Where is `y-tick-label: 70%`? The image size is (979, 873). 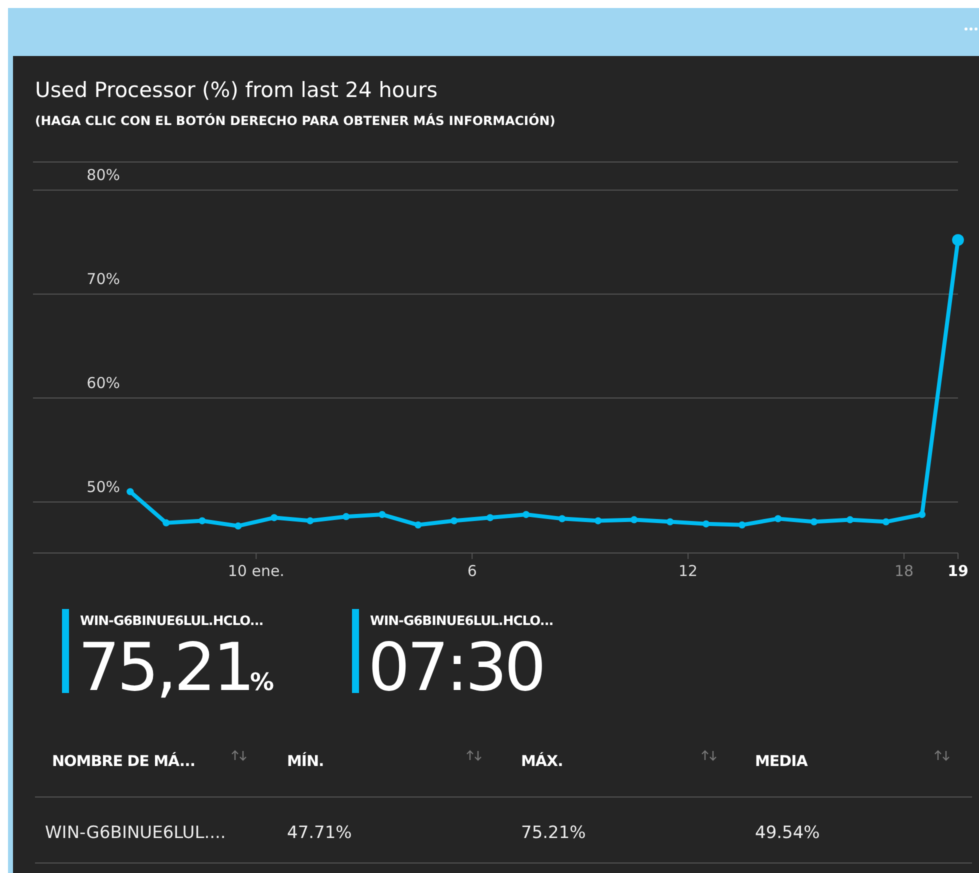 y-tick-label: 70% is located at coordinates (103, 279).